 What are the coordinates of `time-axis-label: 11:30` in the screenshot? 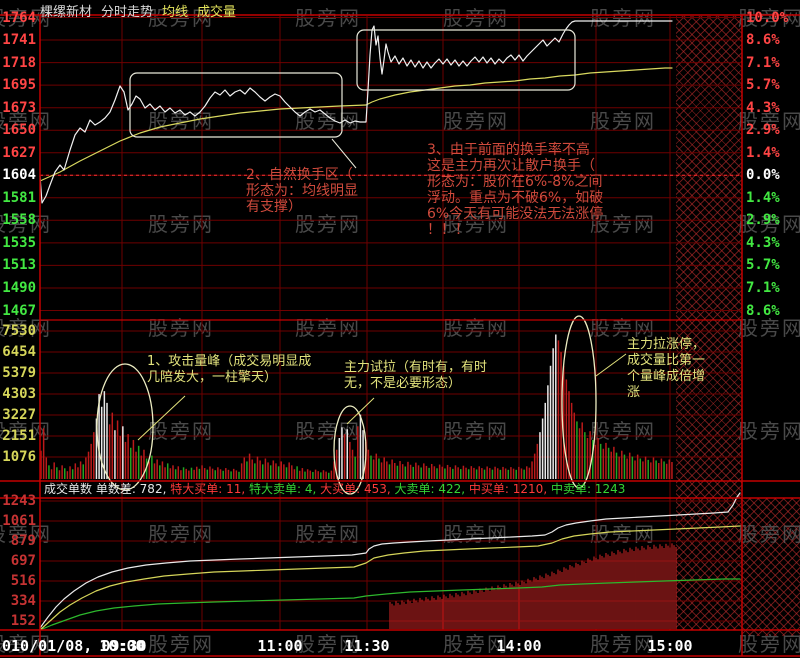 It's located at (367, 646).